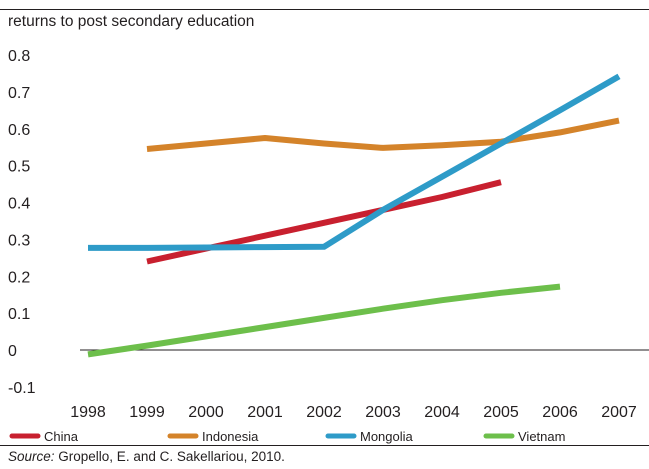 The image size is (649, 469). What do you see at coordinates (287, 436) in the screenshot?
I see `legend: China Indonesia Mongolia Vietnam` at bounding box center [287, 436].